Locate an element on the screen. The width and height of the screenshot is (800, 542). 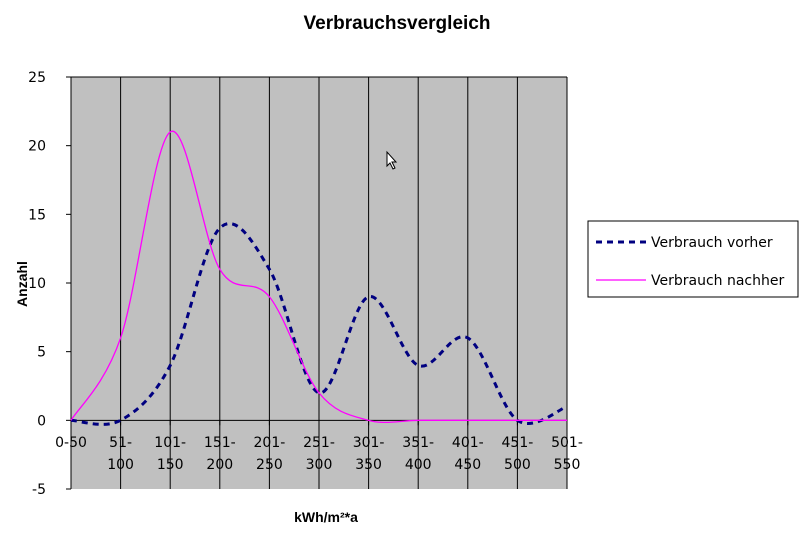
x-tick-label: 450 is located at coordinates (467, 465).